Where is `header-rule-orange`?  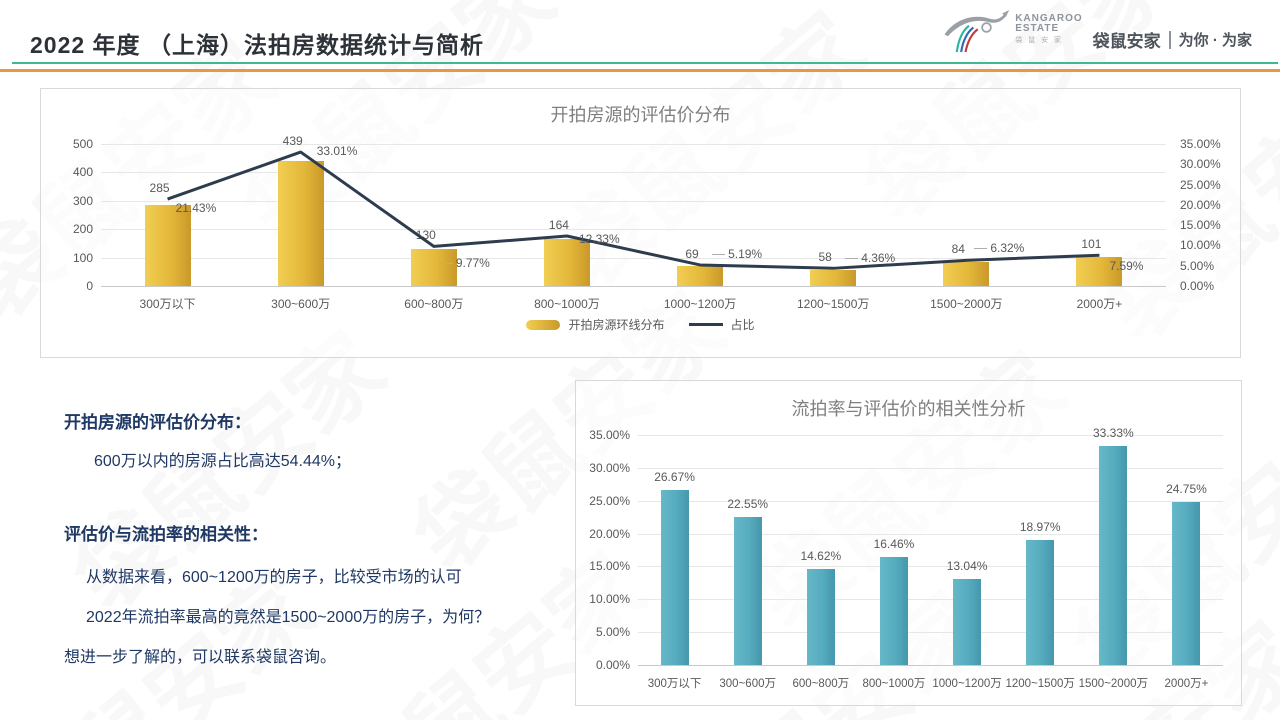 header-rule-orange is located at coordinates (640, 70).